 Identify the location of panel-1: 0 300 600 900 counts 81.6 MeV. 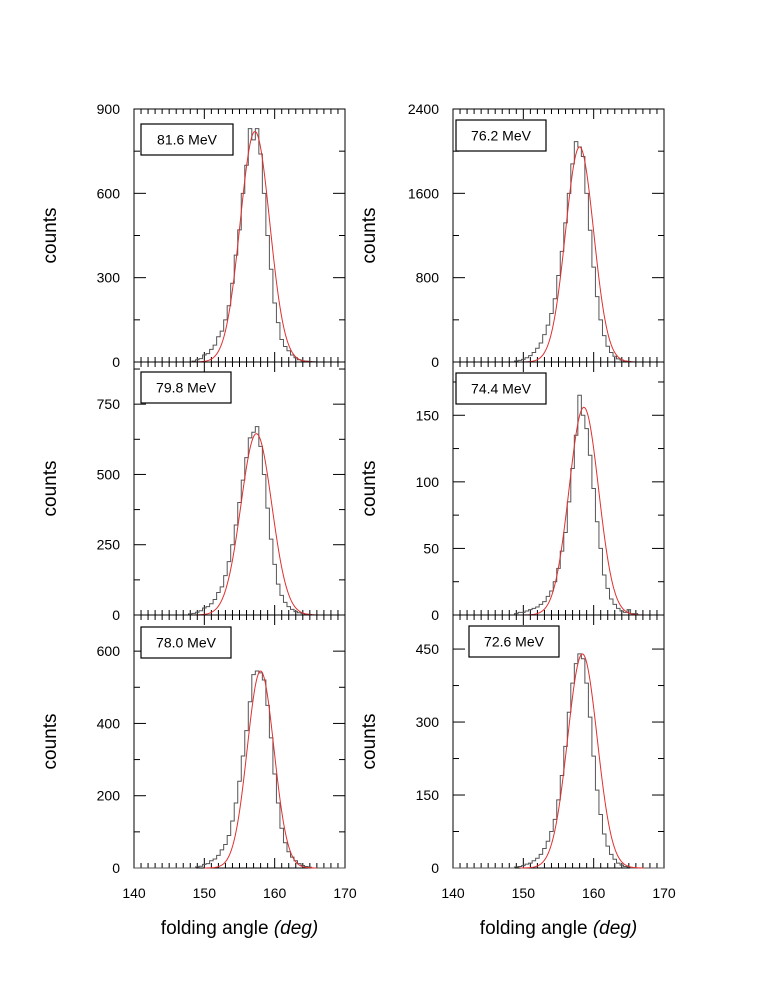
(193, 235).